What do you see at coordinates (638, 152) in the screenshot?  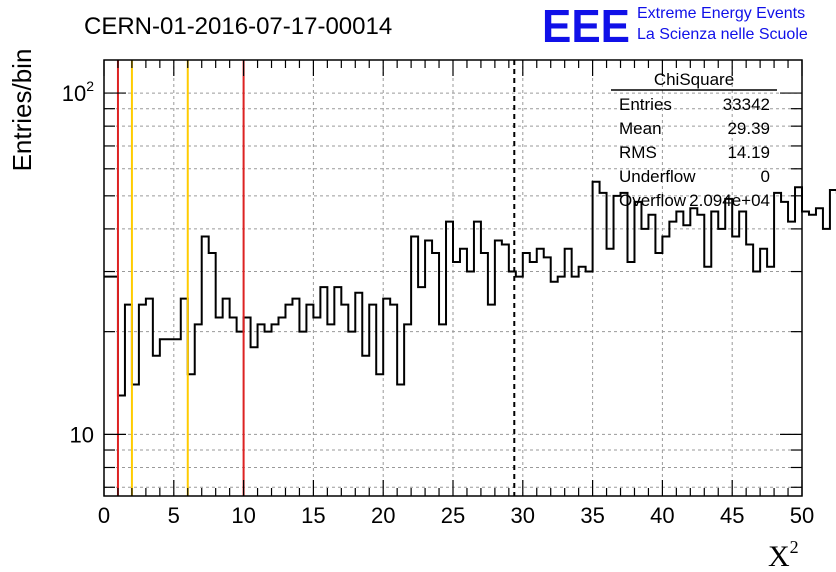 I see `stats-row-label: RMS` at bounding box center [638, 152].